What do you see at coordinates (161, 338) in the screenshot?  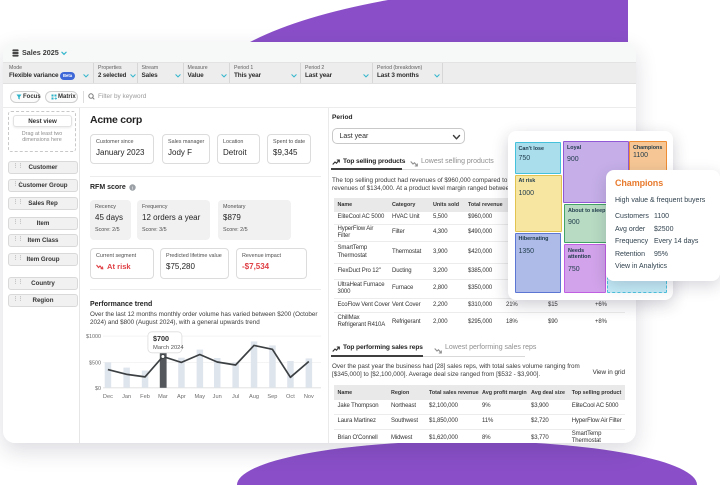 I see `svg-text: $700` at bounding box center [161, 338].